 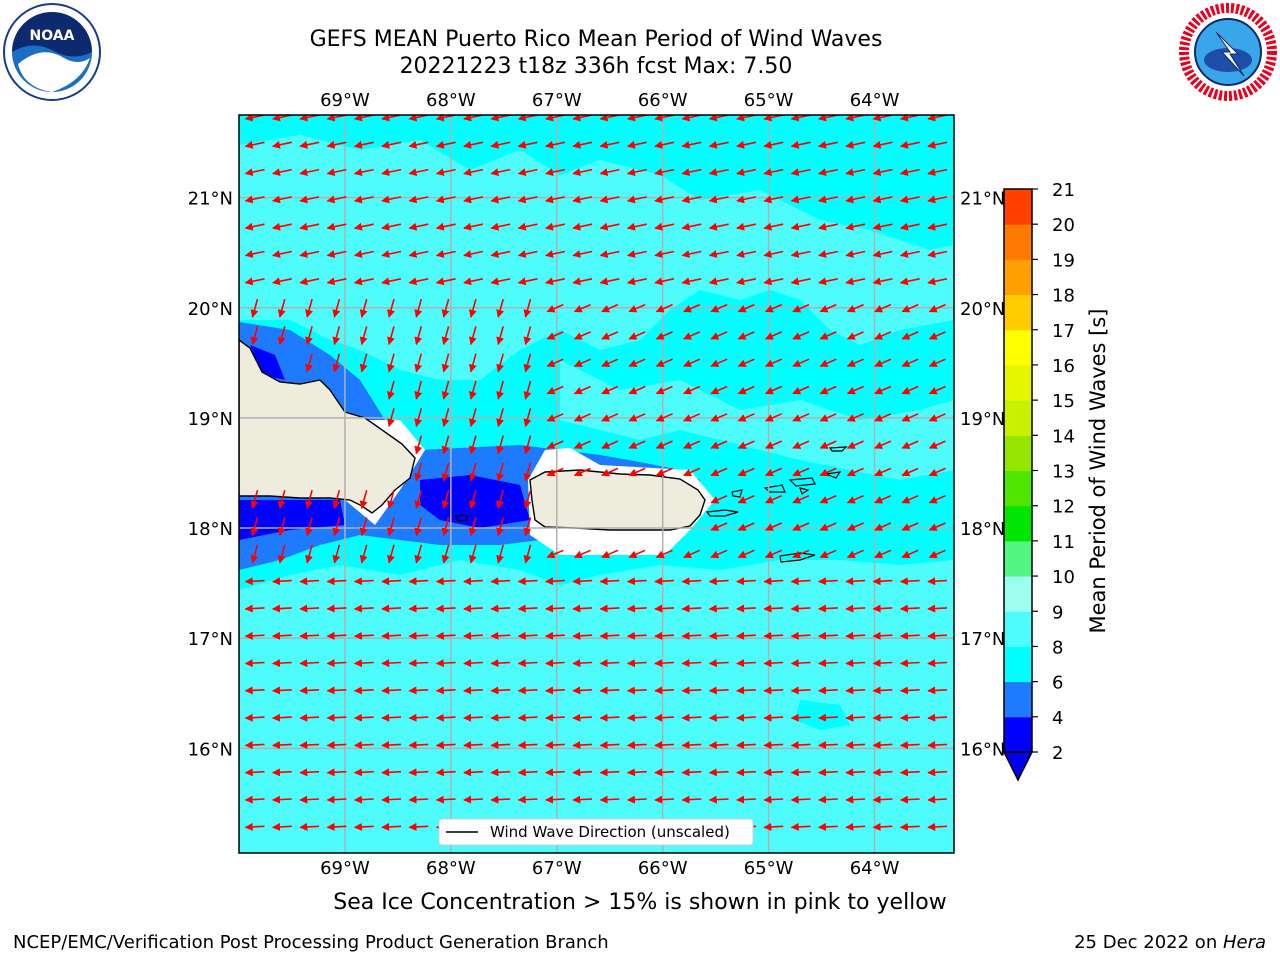 What do you see at coordinates (327, 426) in the screenshot?
I see `land-hispaniola` at bounding box center [327, 426].